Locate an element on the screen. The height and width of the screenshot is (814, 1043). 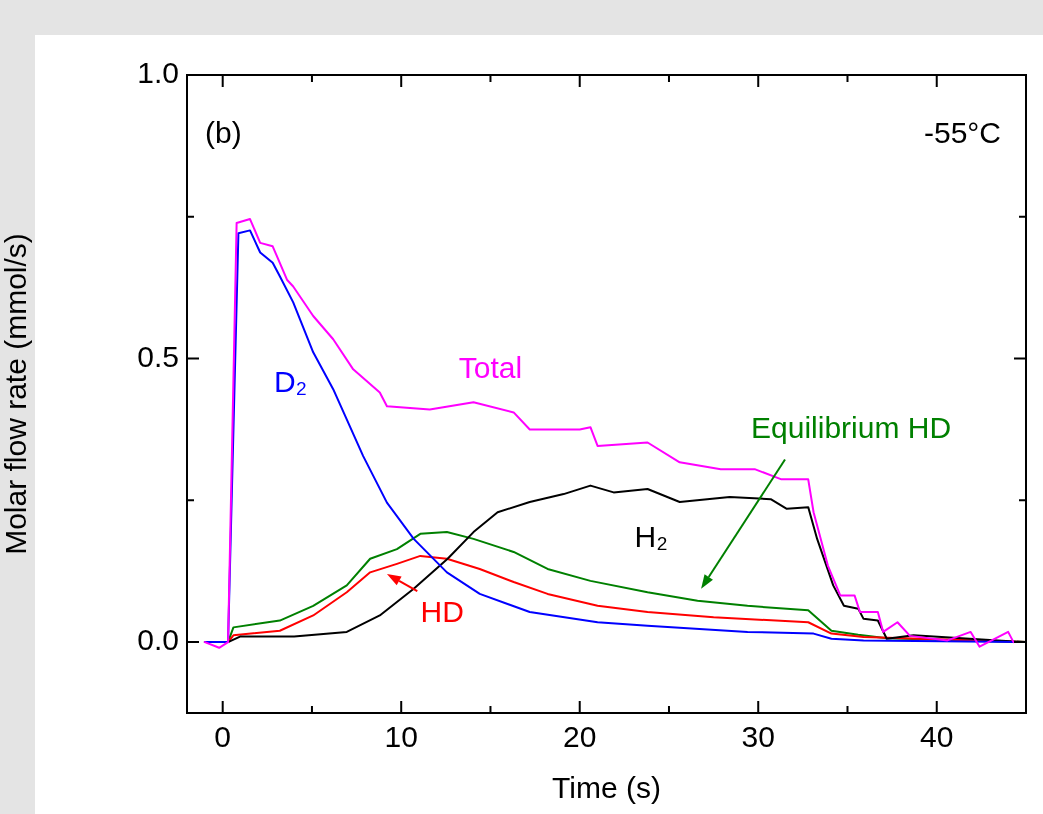
y-tick-label: 0.5 is located at coordinates (158, 356).